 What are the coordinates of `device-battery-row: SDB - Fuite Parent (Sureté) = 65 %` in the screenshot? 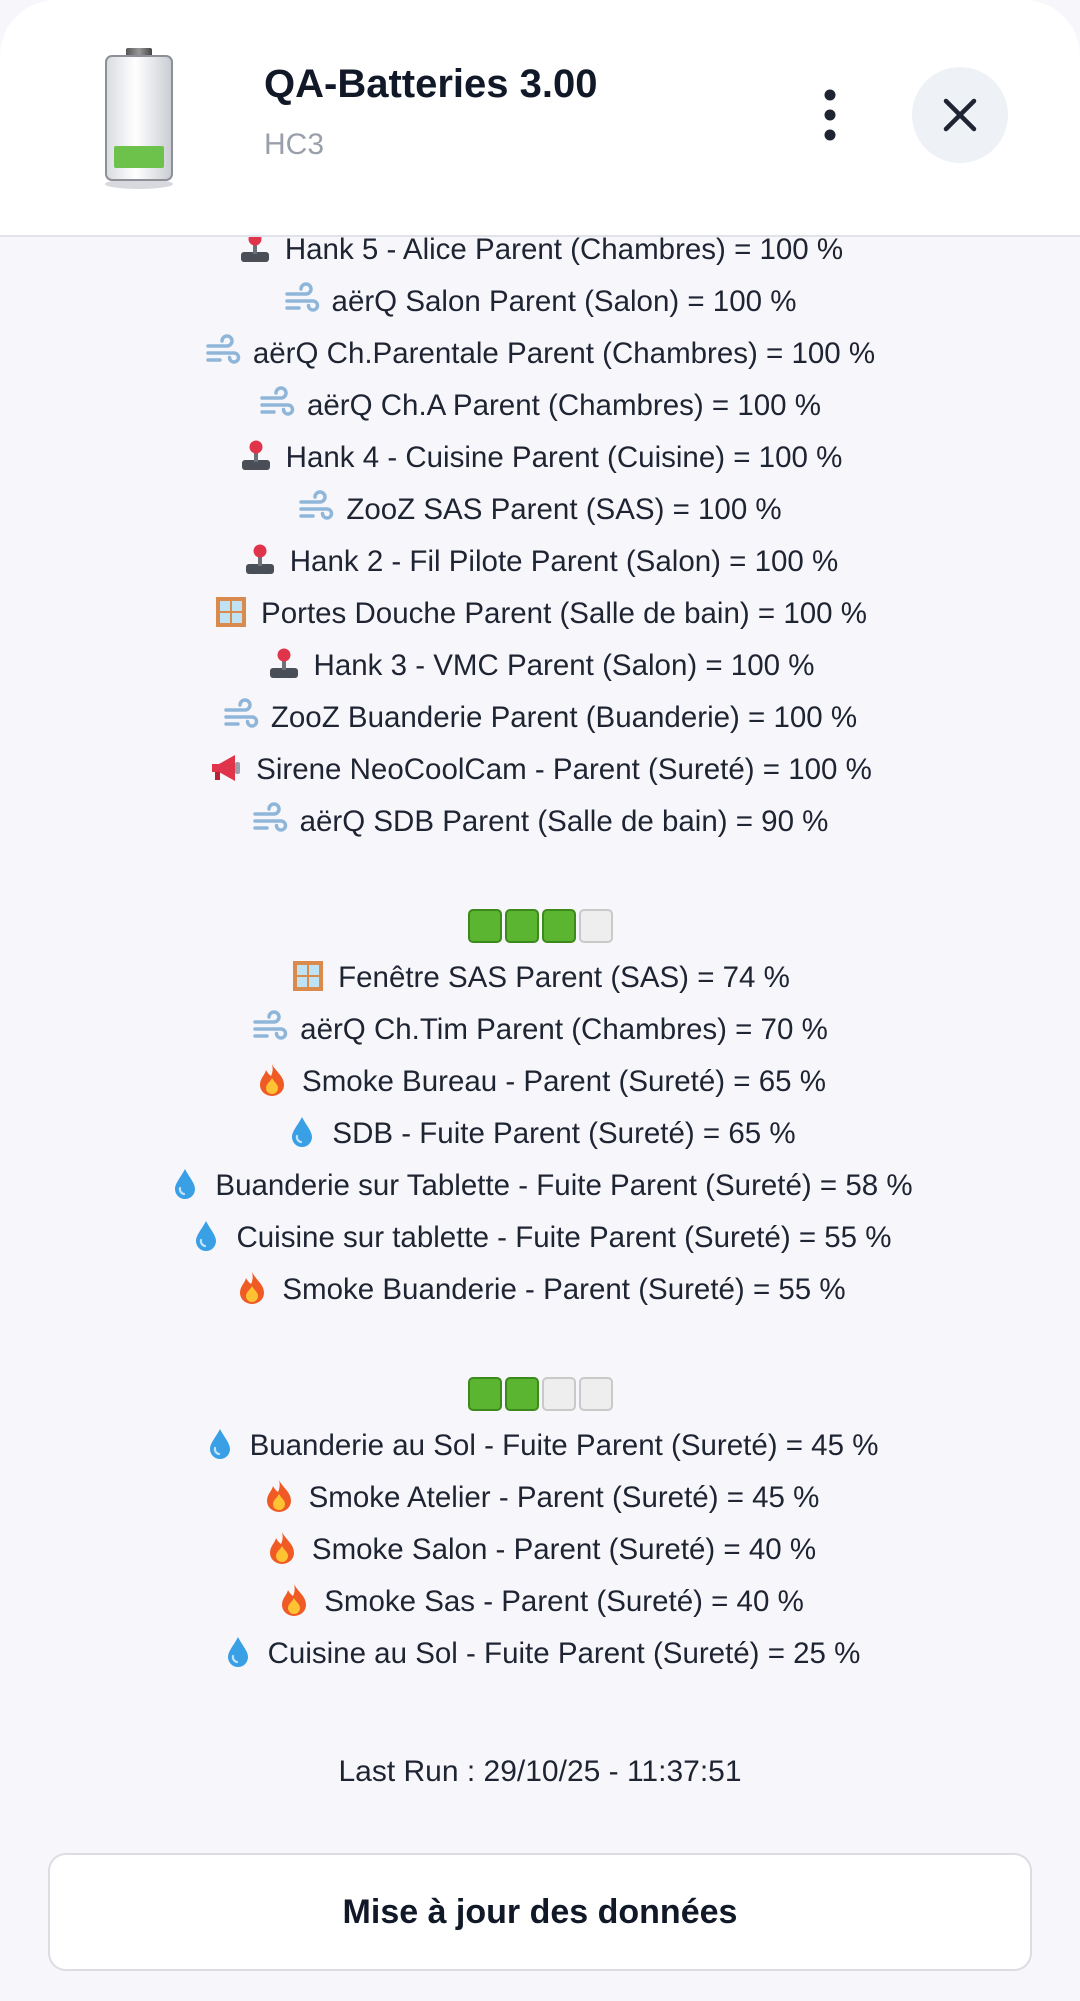 It's located at (540, 1134).